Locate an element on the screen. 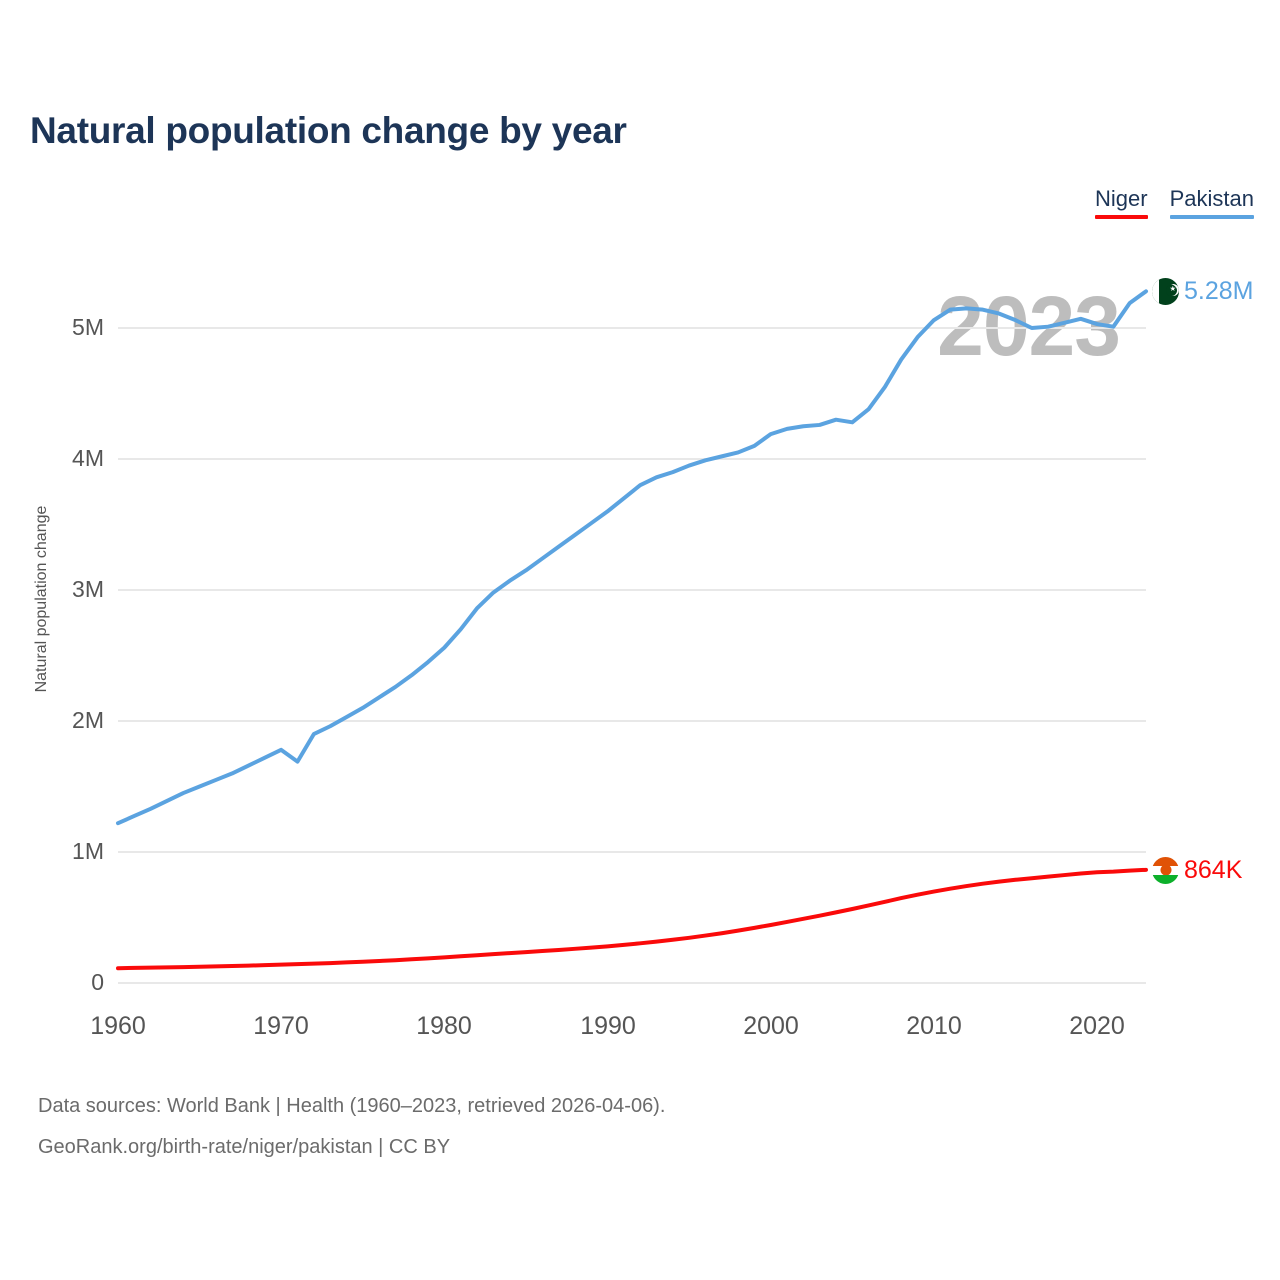  legend: Niger Pakistan is located at coordinates (1174, 202).